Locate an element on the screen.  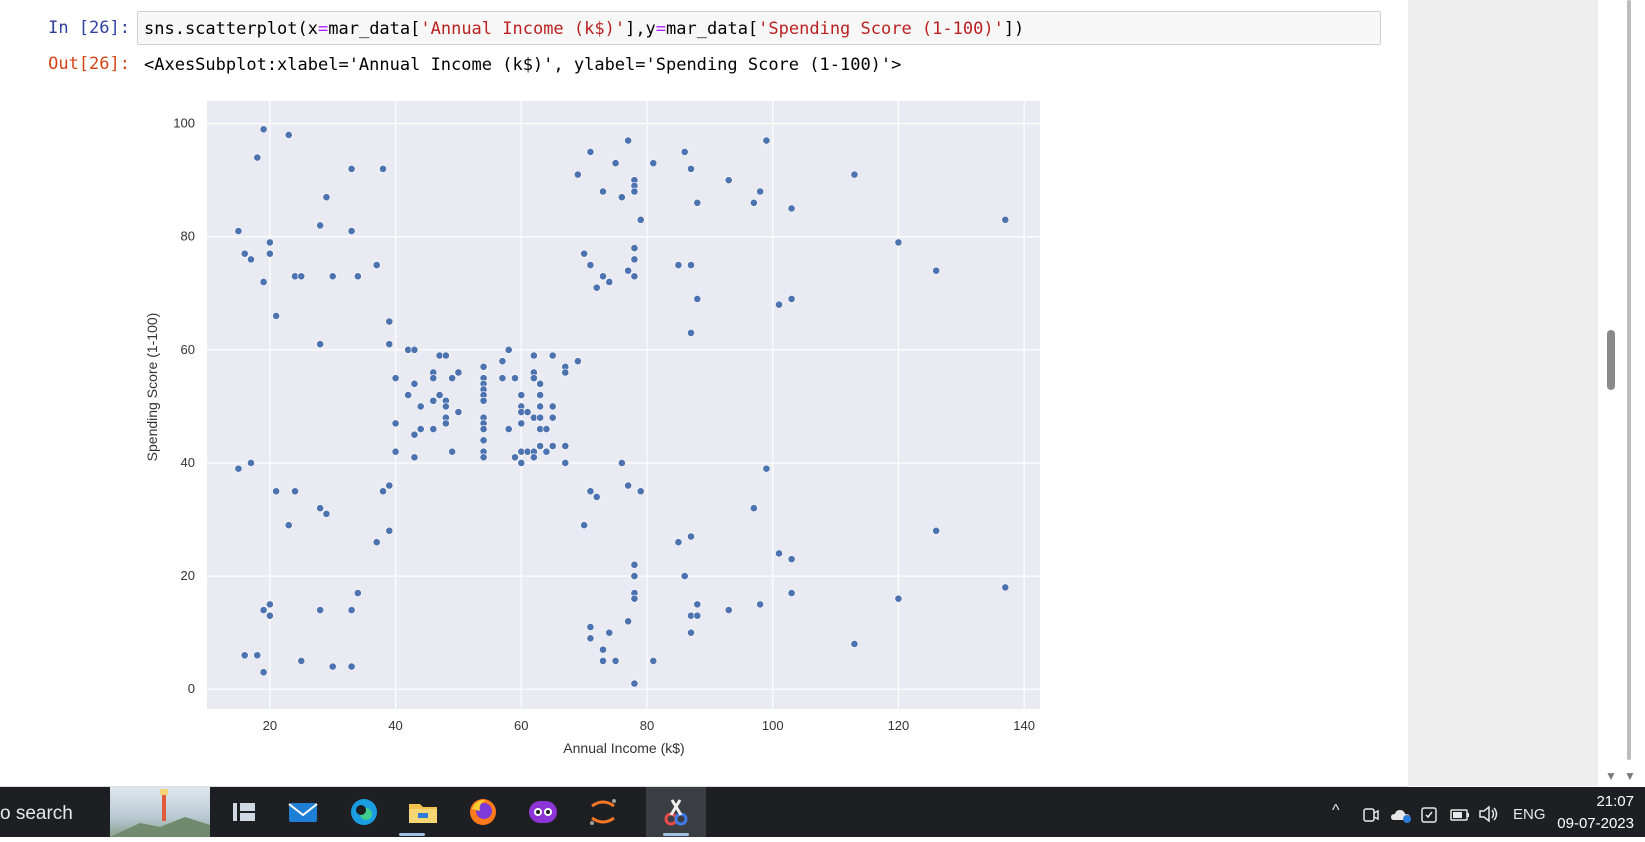
search-highlight-image is located at coordinates (160, 812).